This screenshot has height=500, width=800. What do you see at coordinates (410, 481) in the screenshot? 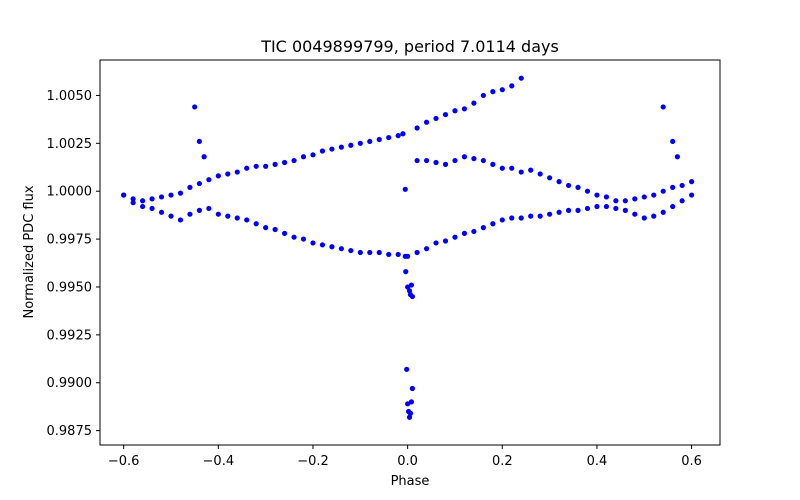
I see `x-axis-label: Phase` at bounding box center [410, 481].